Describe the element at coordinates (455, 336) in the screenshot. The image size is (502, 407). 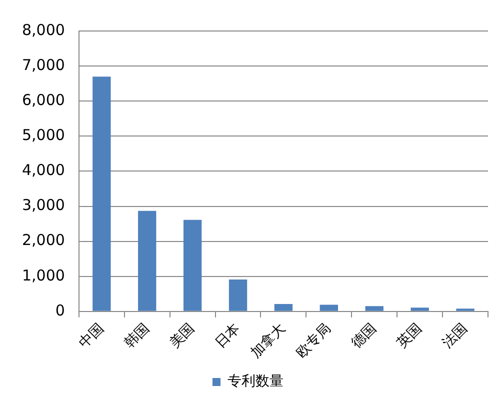
I see `x-tick-label: 法国` at that location.